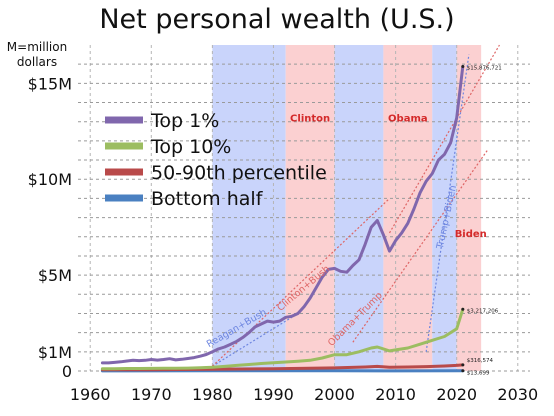 The width and height of the screenshot is (554, 416). I want to click on series-end-label-1: $3,217,206, so click(483, 311).